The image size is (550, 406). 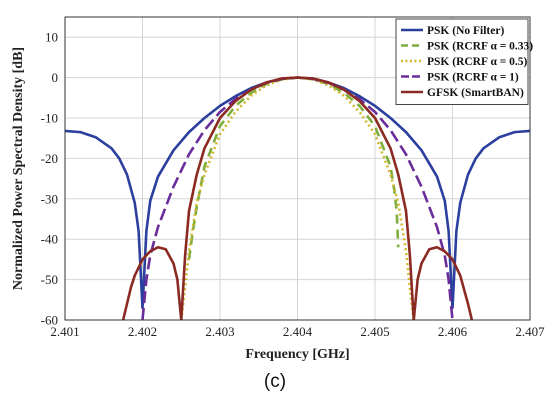 What do you see at coordinates (465, 31) in the screenshot?
I see `legend-label: PSK (No Filter)` at bounding box center [465, 31].